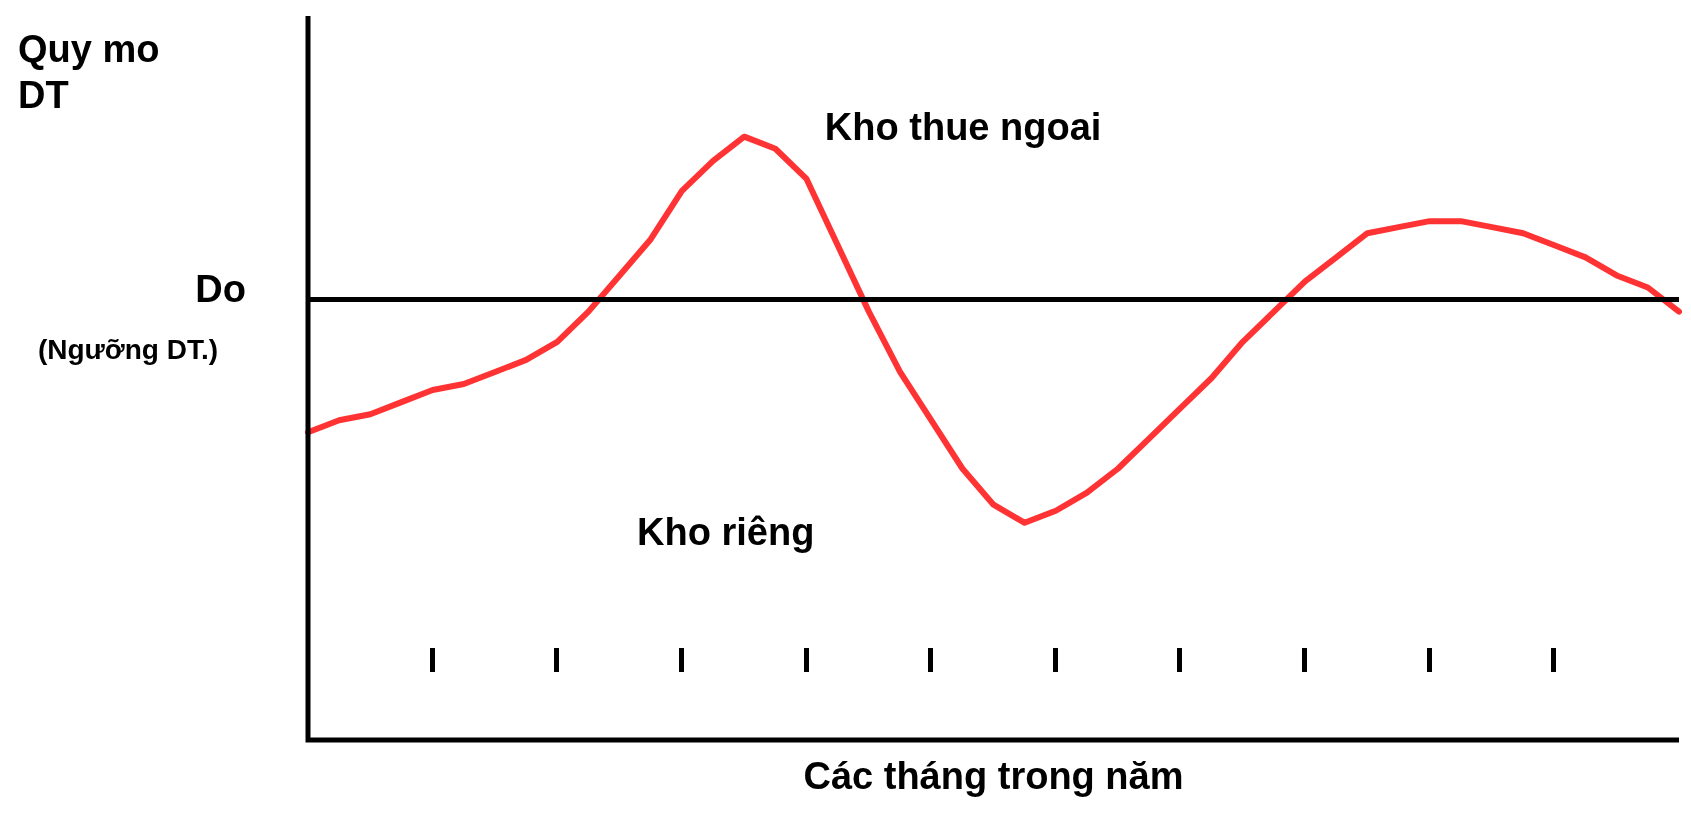 The width and height of the screenshot is (1691, 817). I want to click on ref-line-label: Do (Ngưỡng DT.), so click(141, 317).